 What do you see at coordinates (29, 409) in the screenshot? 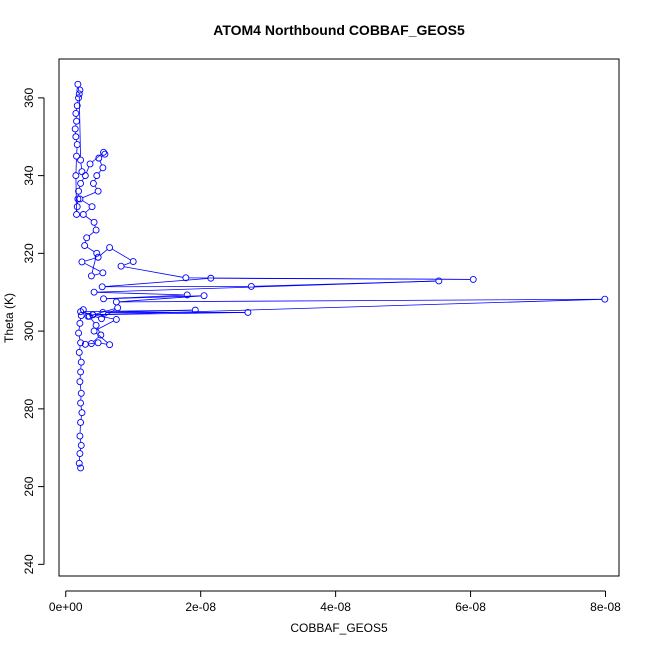
I see `y-tick-label: 280` at bounding box center [29, 409].